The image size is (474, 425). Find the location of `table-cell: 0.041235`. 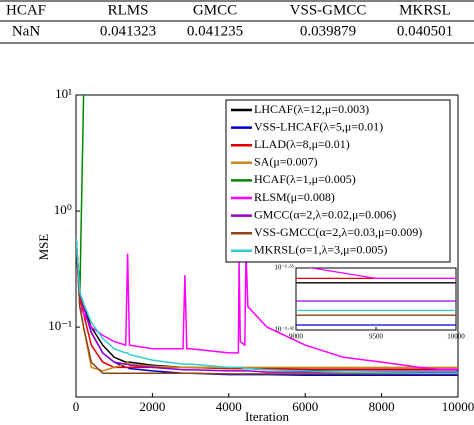

table-cell: 0.041235 is located at coordinates (215, 31).